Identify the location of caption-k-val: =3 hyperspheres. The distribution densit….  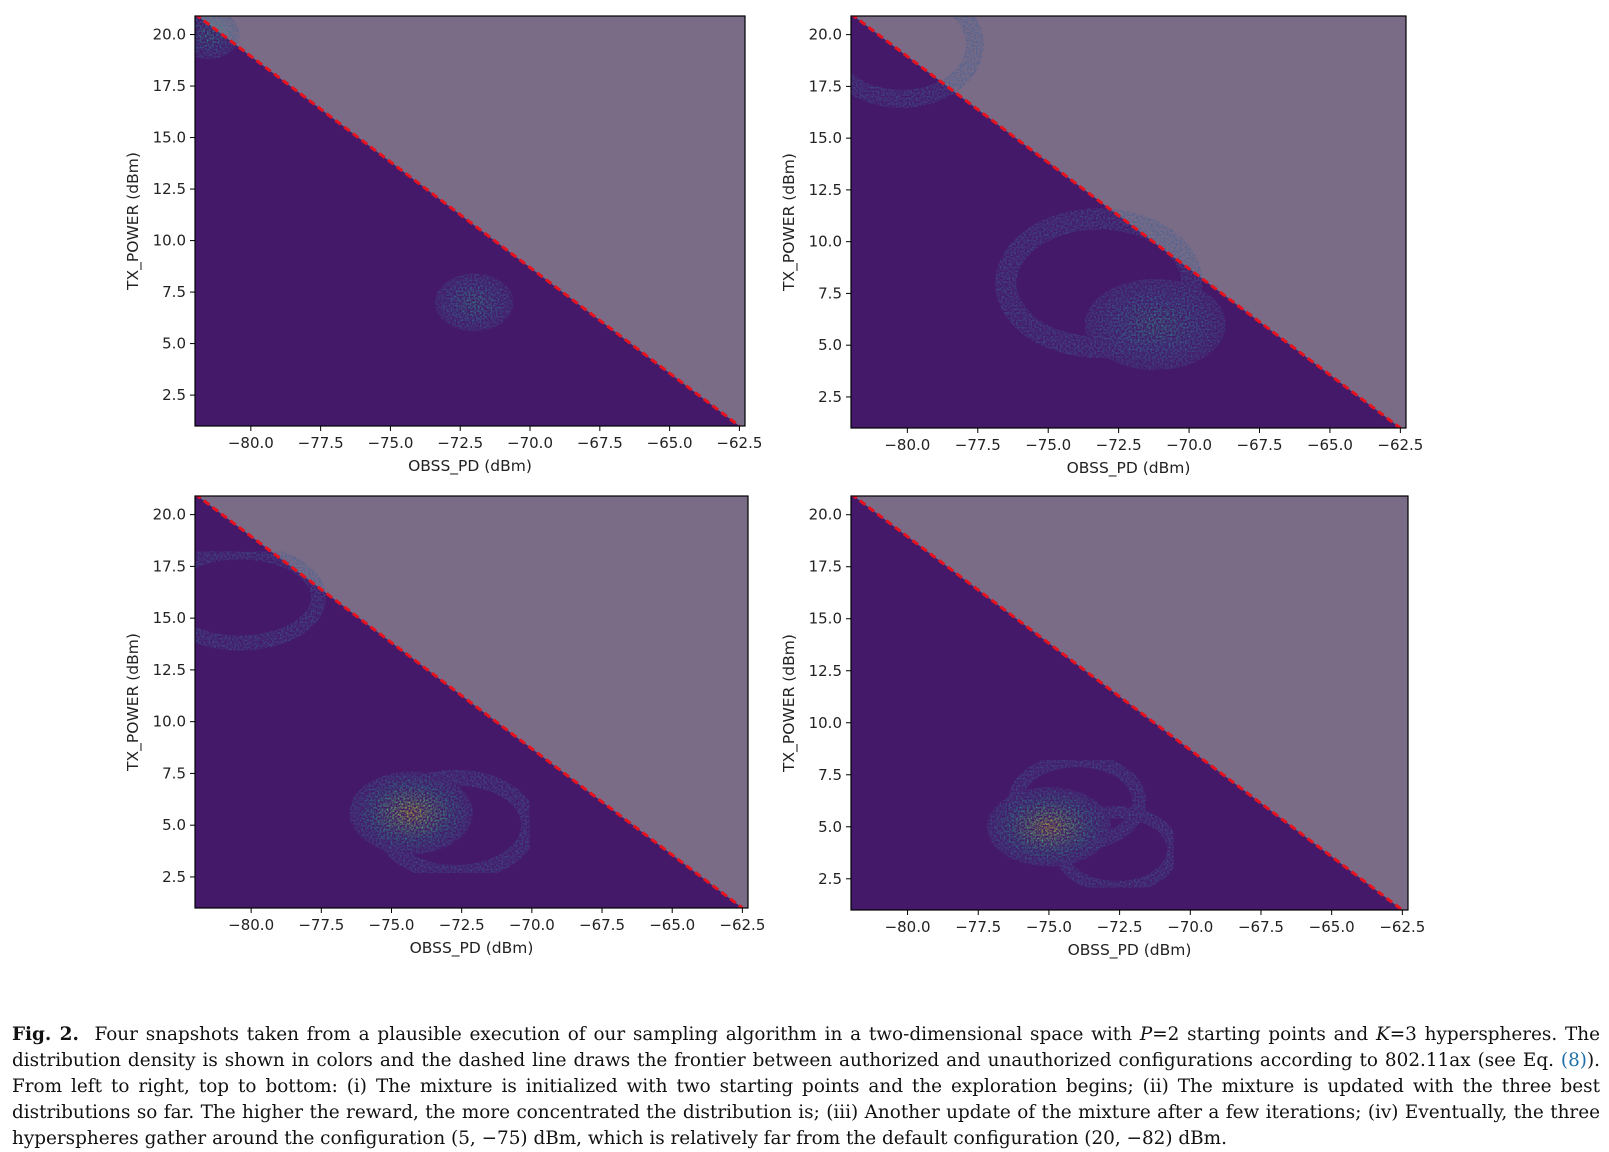
(806, 1047).